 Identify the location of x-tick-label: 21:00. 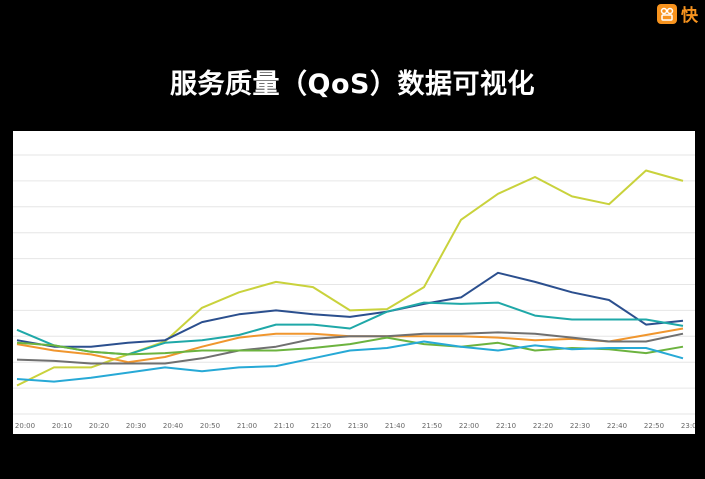
(247, 426).